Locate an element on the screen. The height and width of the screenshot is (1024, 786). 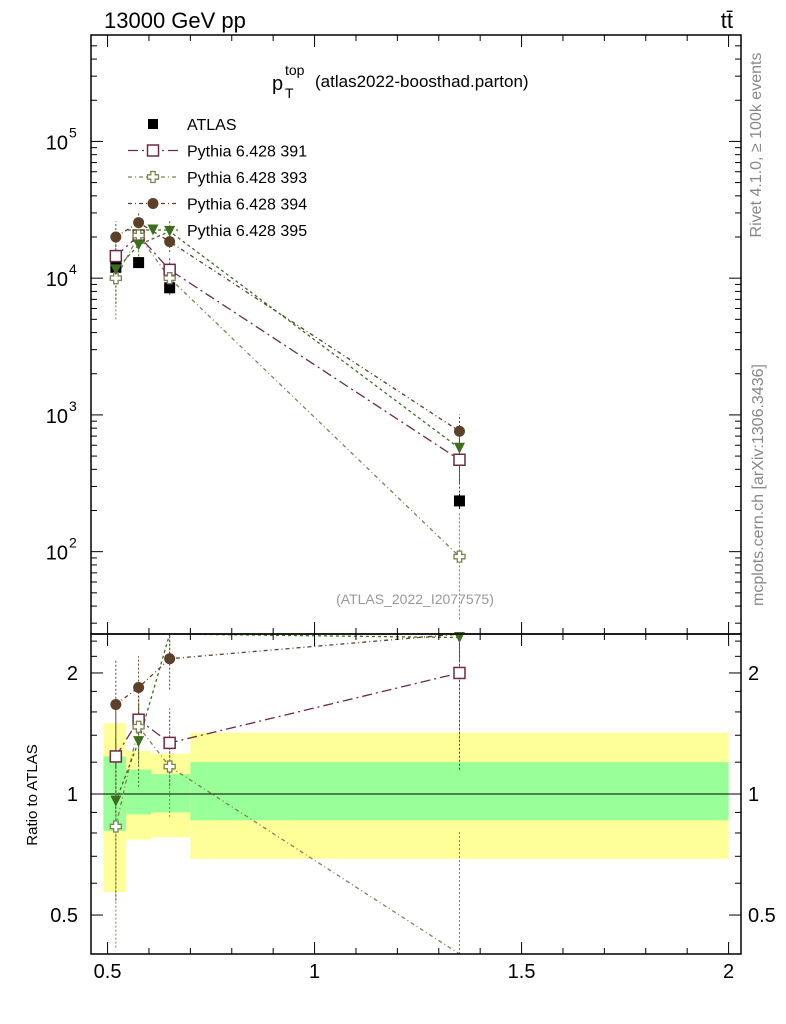
ratio-uncertainty-bands is located at coordinates (416, 808).